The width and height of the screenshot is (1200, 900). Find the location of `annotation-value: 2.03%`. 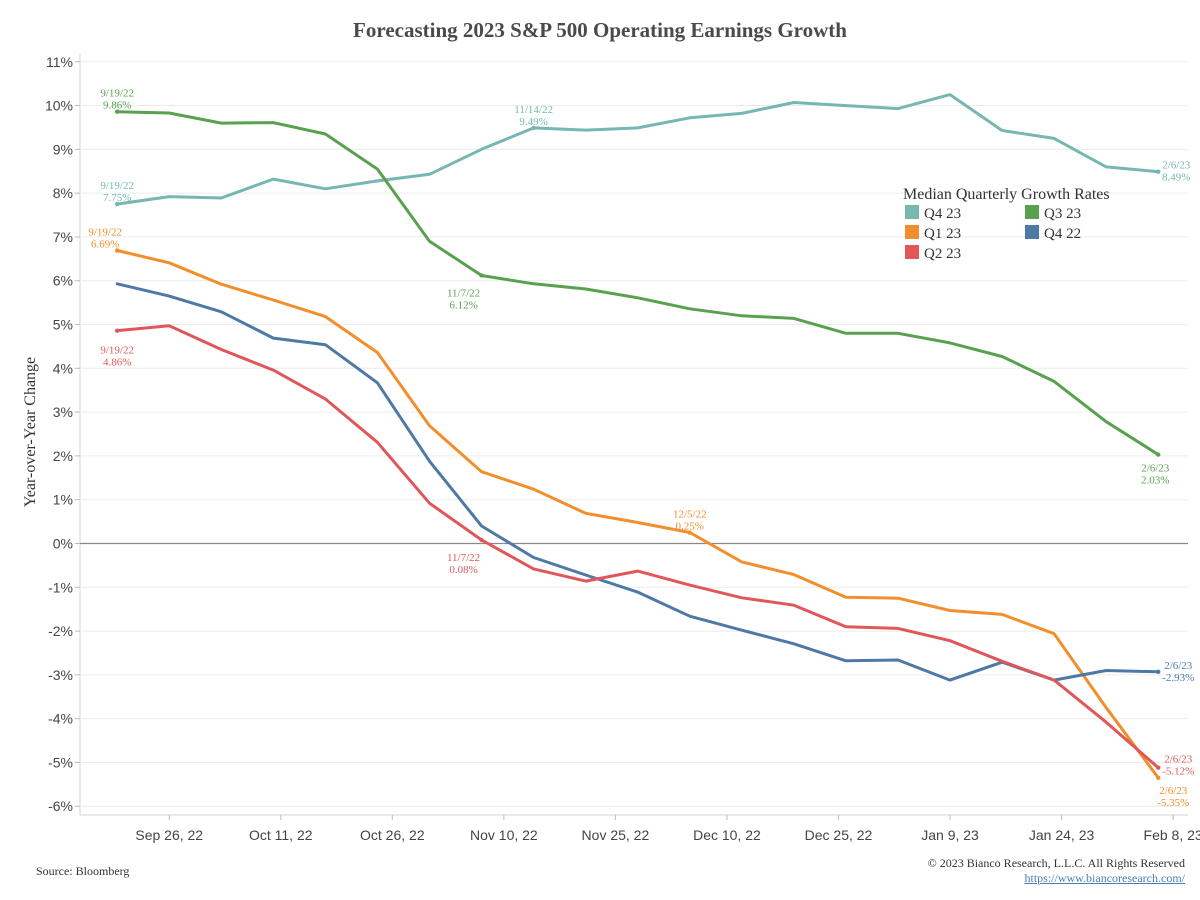

annotation-value: 2.03% is located at coordinates (1155, 481).